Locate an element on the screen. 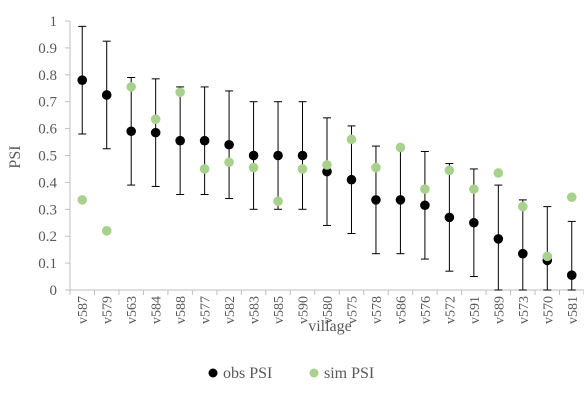 The width and height of the screenshot is (584, 411). x-tick-label: v563 is located at coordinates (132, 310).